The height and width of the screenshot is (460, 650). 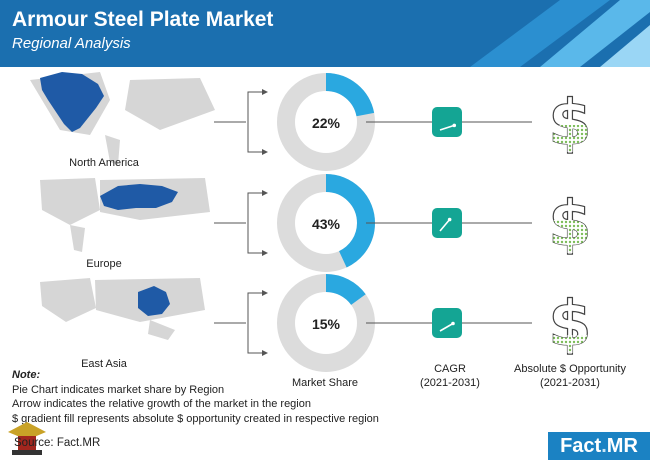 I want to click on cagr-label-line2: (2021-2031), so click(x=450, y=383).